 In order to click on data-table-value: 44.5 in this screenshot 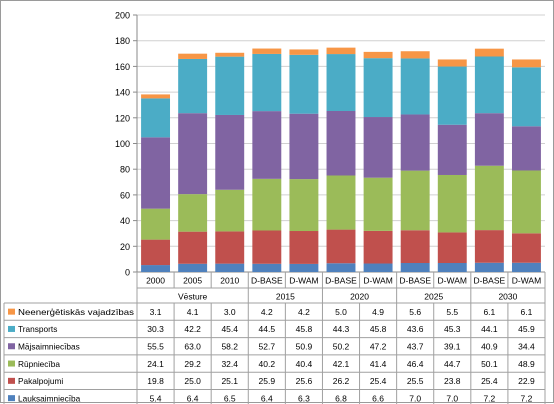, I will do `click(267, 329)`.